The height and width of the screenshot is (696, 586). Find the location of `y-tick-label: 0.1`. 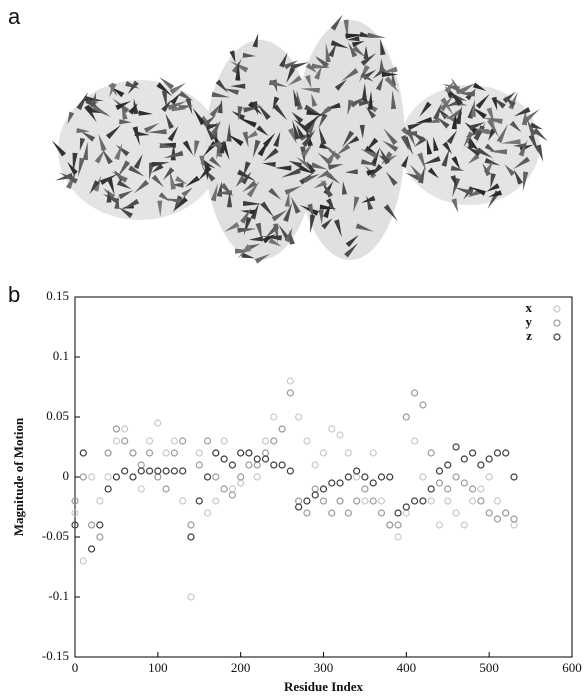

y-tick-label: 0.1 is located at coordinates (61, 355).